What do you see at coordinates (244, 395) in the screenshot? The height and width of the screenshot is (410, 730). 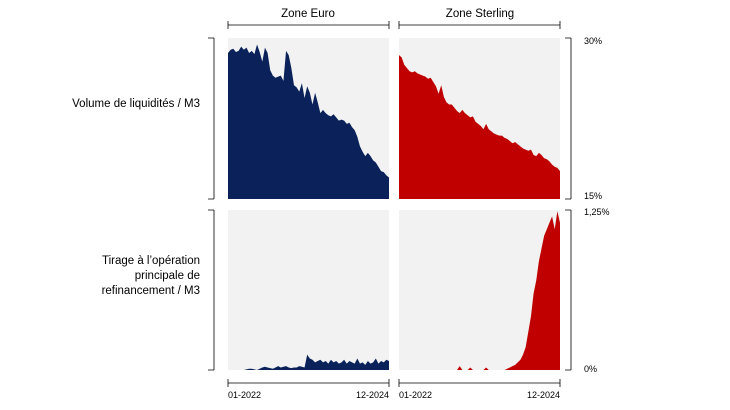 I see `x-tick-start-euro: 01-2022` at bounding box center [244, 395].